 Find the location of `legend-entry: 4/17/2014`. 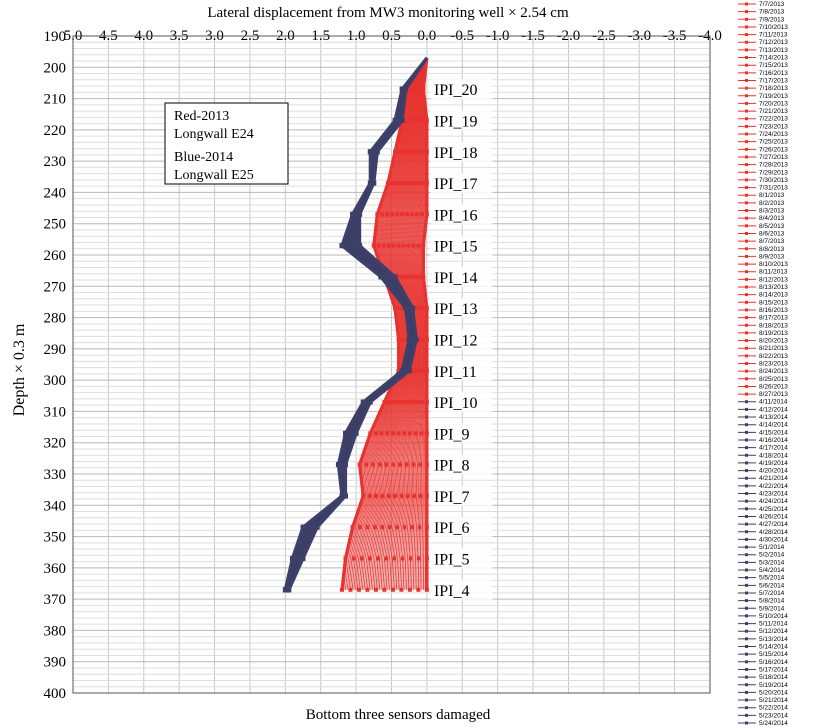

legend-entry: 4/17/2014 is located at coordinates (773, 448).